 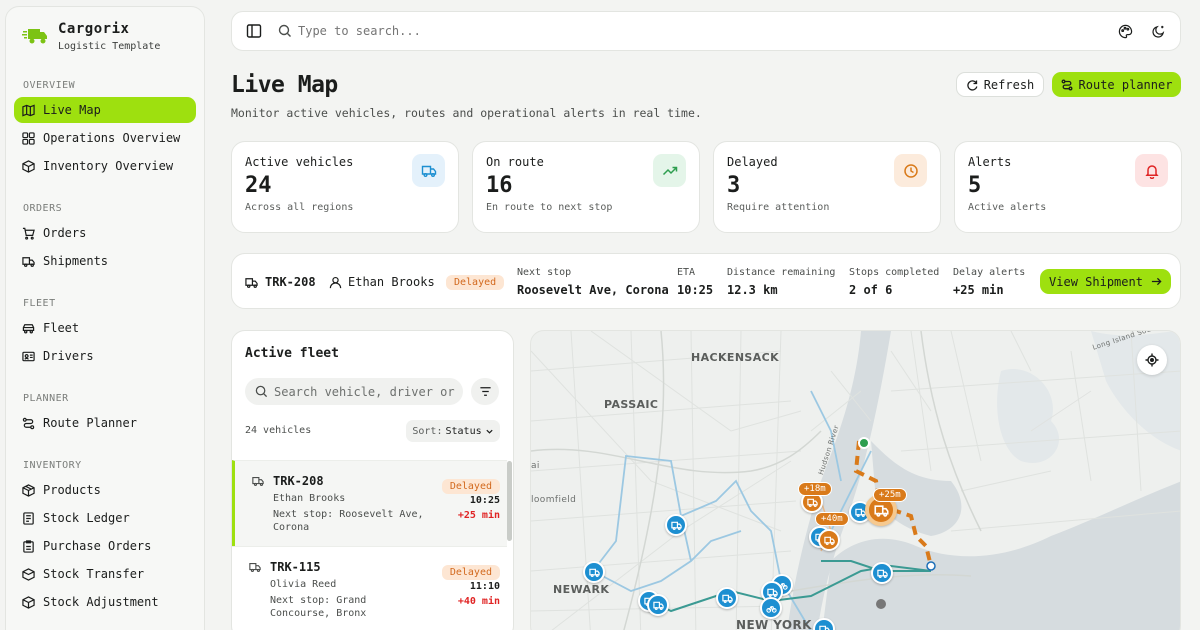 I want to click on fleet-row-delay: +25 min, so click(x=478, y=515).